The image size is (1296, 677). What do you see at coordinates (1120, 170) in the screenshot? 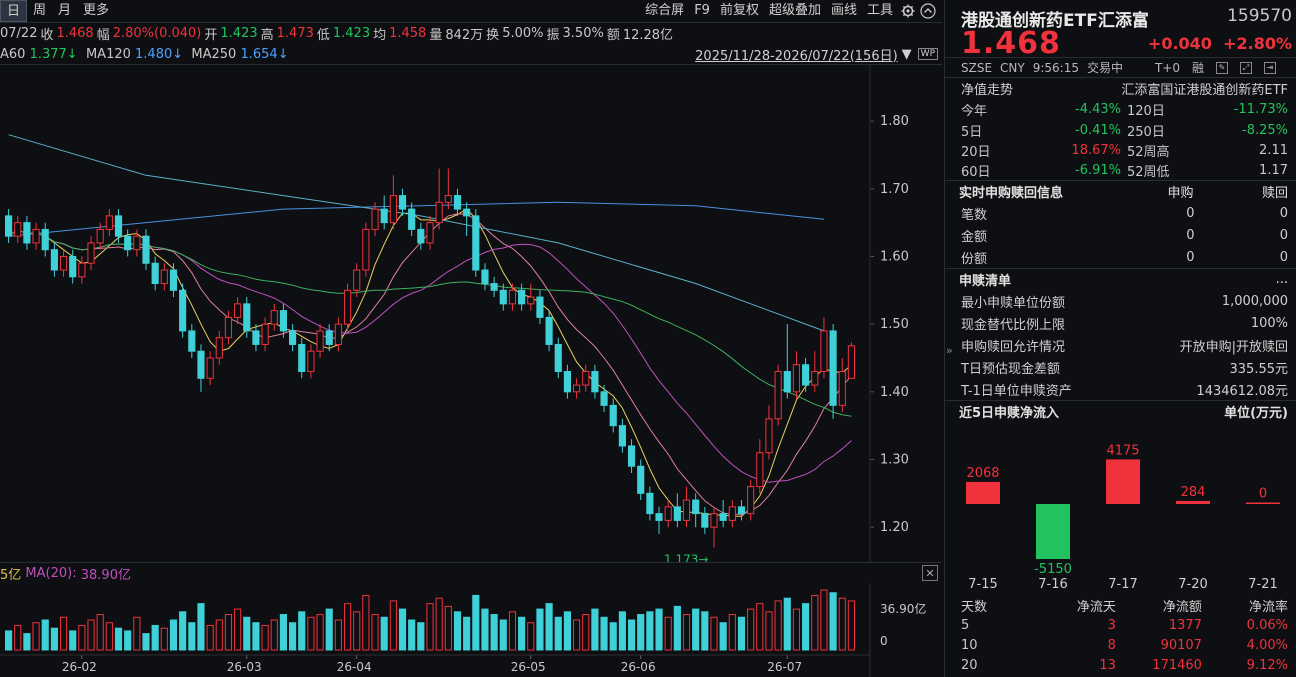
I see `perf-row: 60日 -6.91% 52周低 1.17` at bounding box center [1120, 170].